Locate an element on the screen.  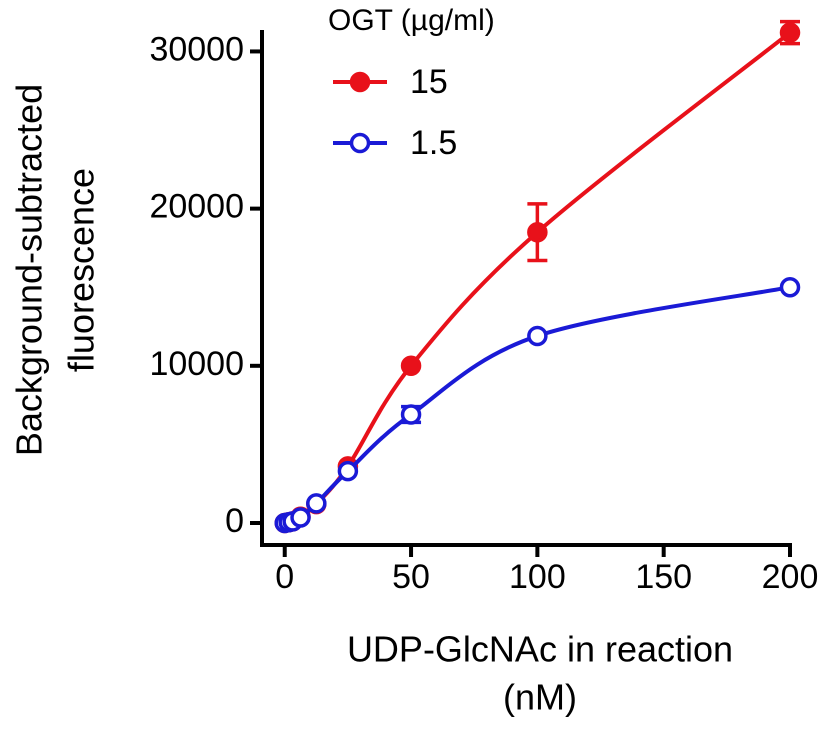
y-tick-label: 30000 is located at coordinates (196, 49).